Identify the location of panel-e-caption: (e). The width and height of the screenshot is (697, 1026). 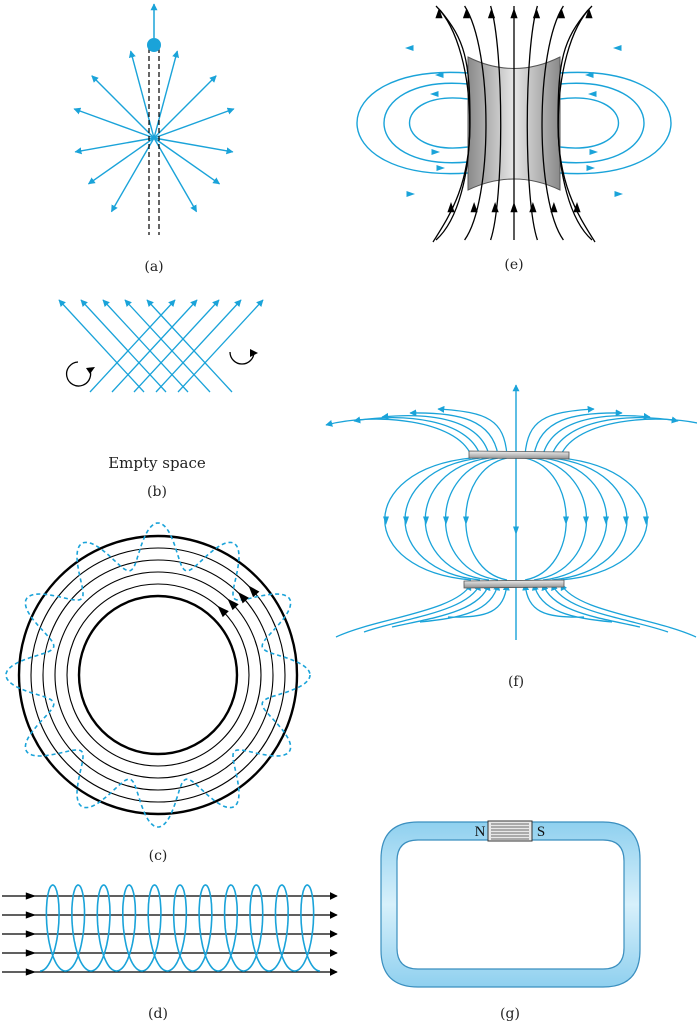
(513, 265).